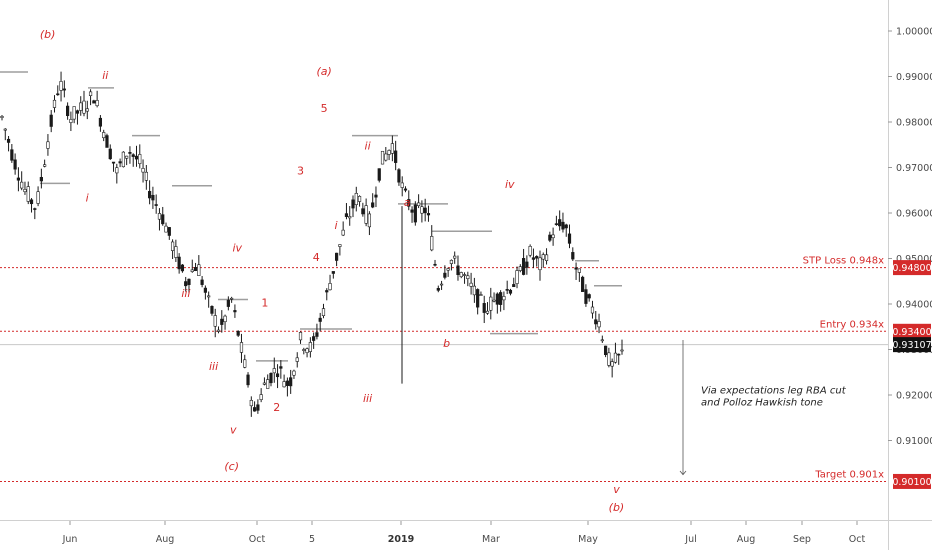 This screenshot has width=932, height=550. What do you see at coordinates (300, 170) in the screenshot?
I see `wave-label: 3` at bounding box center [300, 170].